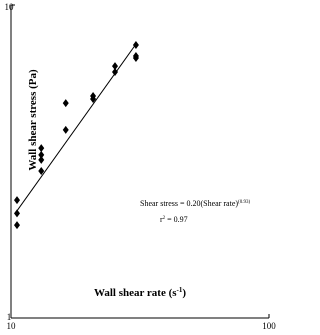  What do you see at coordinates (180, 290) in the screenshot?
I see `x-label-sup: -1` at bounding box center [180, 290].